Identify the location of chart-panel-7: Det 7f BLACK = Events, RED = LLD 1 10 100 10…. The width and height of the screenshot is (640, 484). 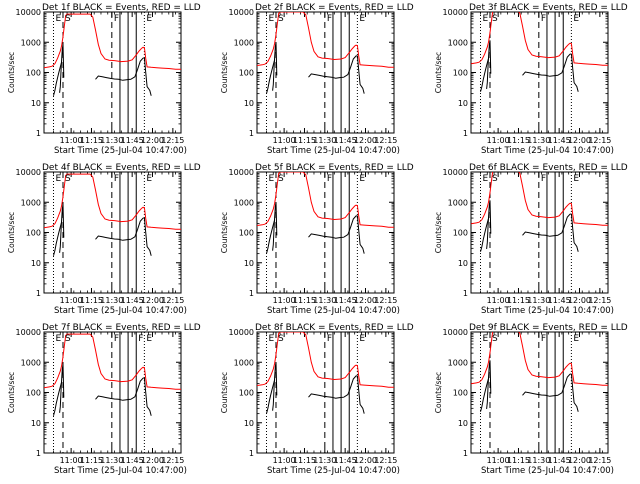
(104, 399).